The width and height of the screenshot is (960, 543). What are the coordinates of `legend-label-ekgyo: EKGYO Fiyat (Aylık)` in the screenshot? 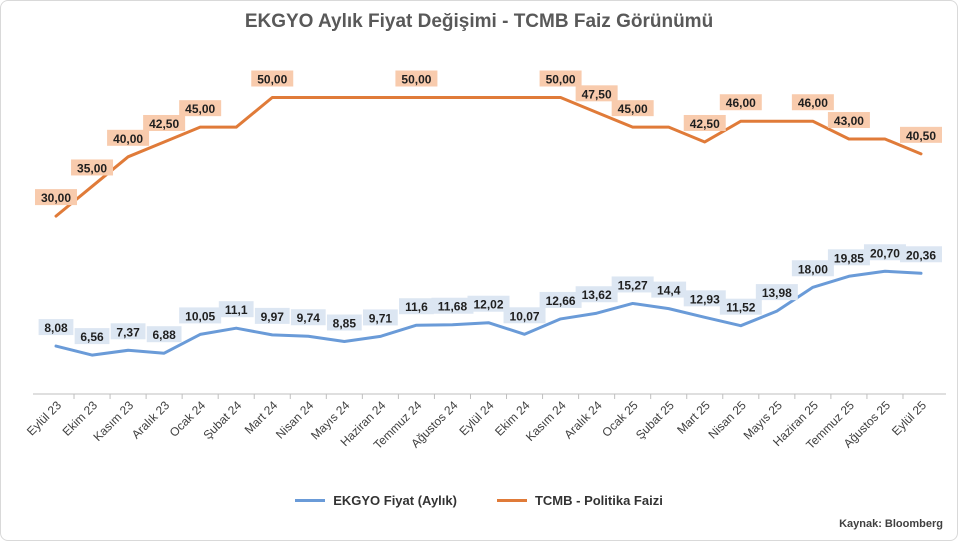 It's located at (395, 500).